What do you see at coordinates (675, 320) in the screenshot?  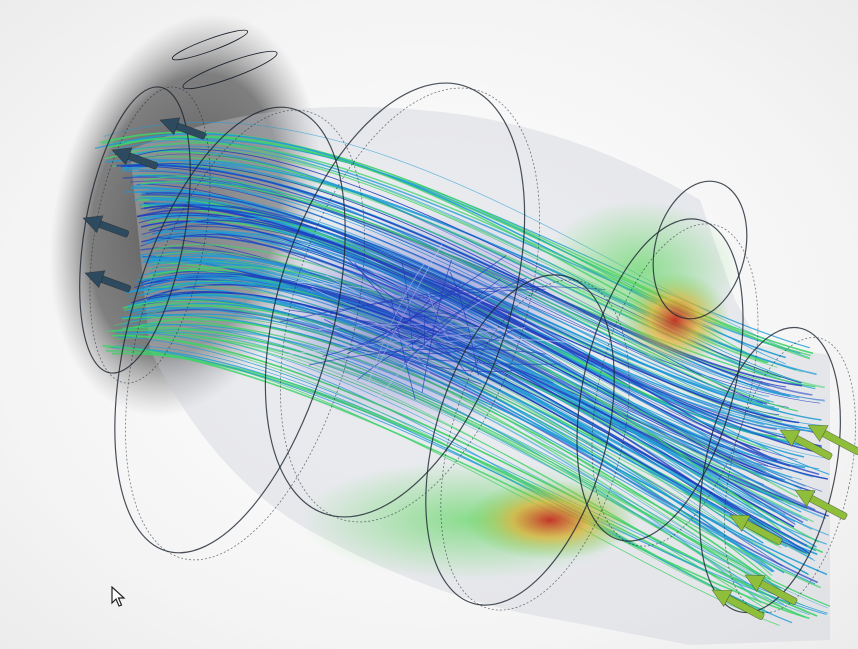 I see `high-velocity-region-upper` at bounding box center [675, 320].